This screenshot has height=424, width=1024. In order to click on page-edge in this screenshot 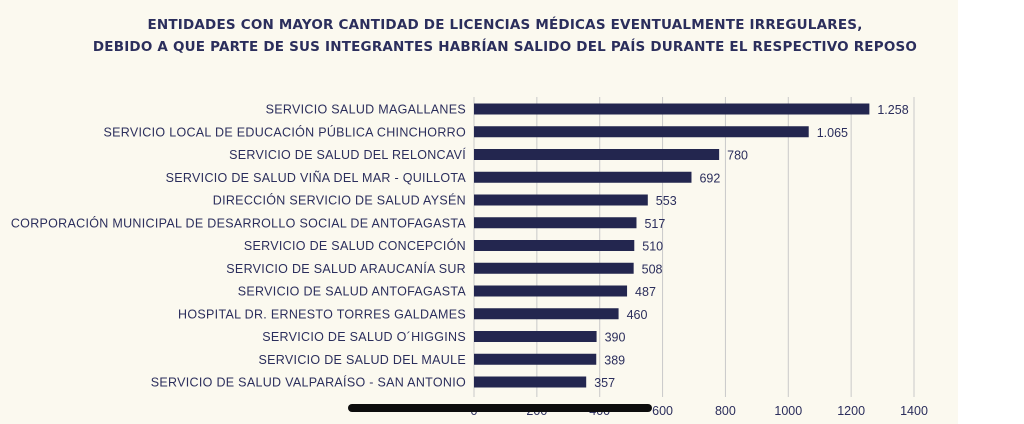, I will do `click(959, 212)`.